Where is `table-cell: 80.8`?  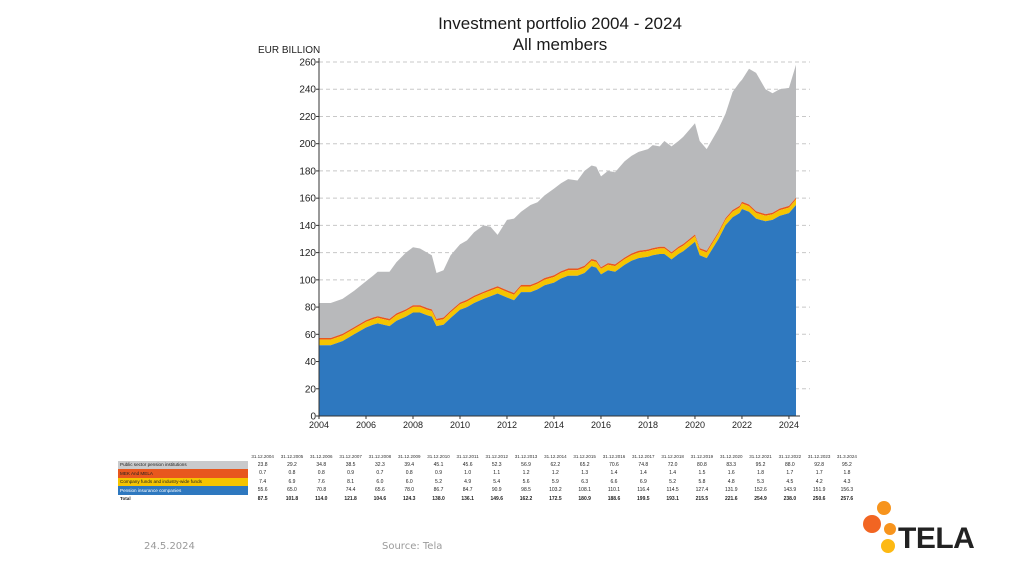
table-cell: 80.8 is located at coordinates (702, 464).